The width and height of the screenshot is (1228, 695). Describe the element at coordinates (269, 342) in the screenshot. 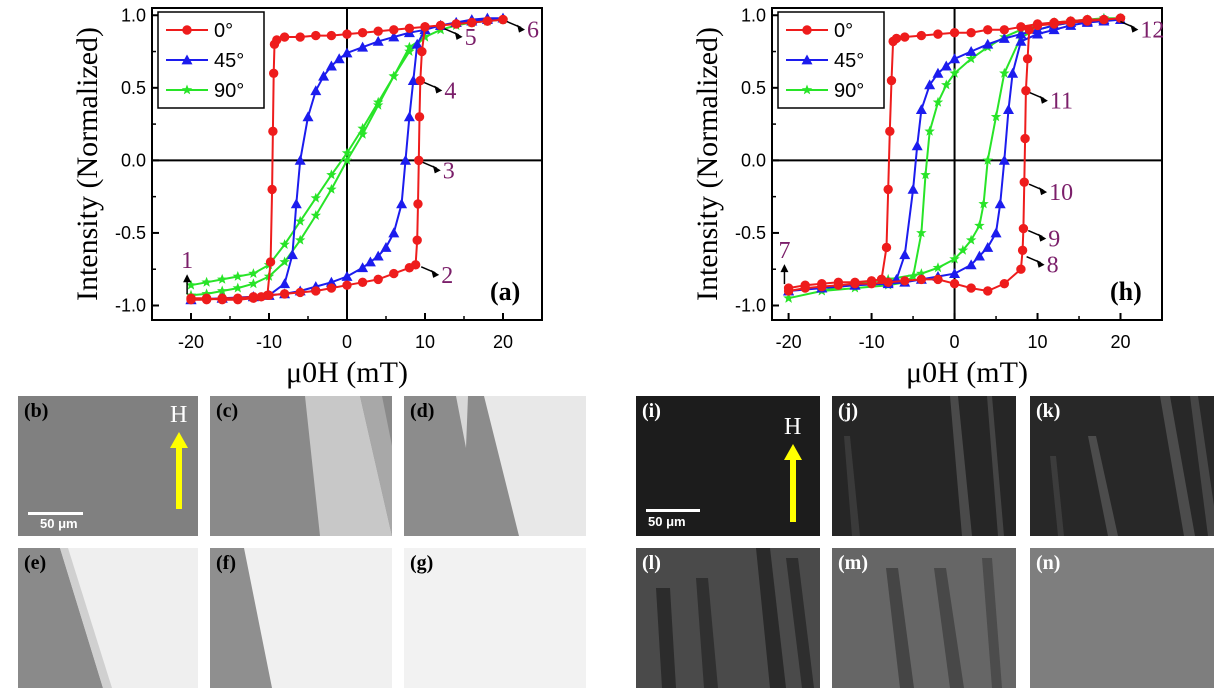

I see `x-tick-label: -10` at that location.